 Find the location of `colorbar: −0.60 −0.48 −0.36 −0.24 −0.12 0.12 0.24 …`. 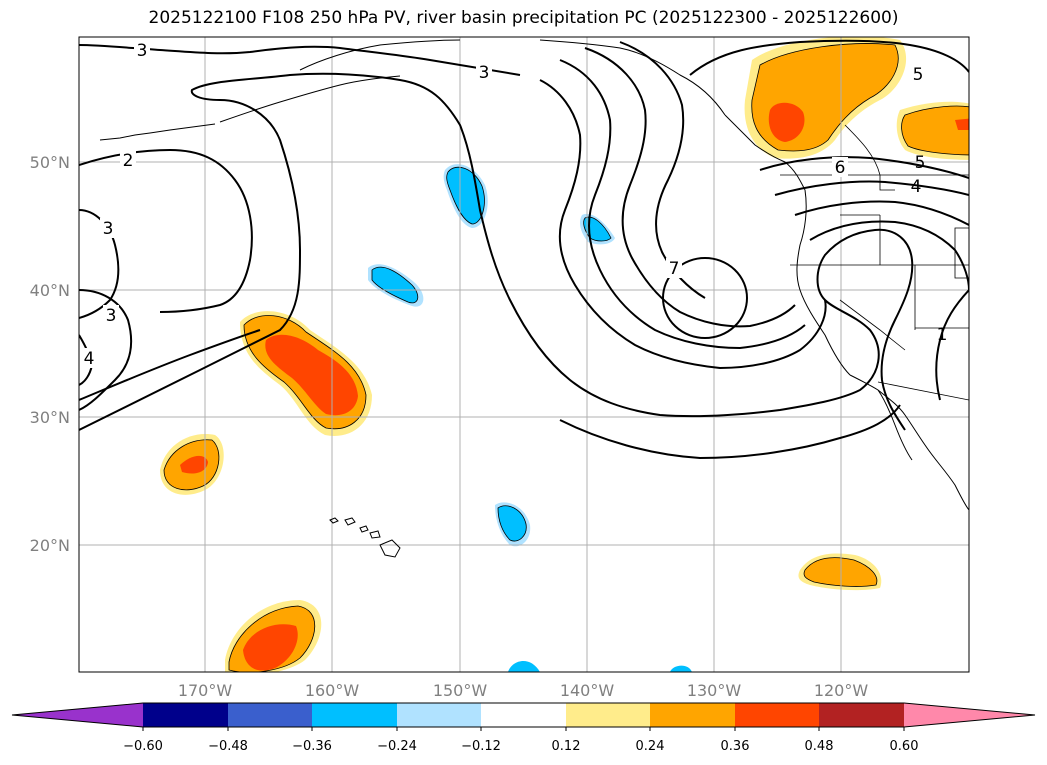

colorbar: −0.60 −0.48 −0.36 −0.24 −0.12 0.12 0.24 … is located at coordinates (523, 728).